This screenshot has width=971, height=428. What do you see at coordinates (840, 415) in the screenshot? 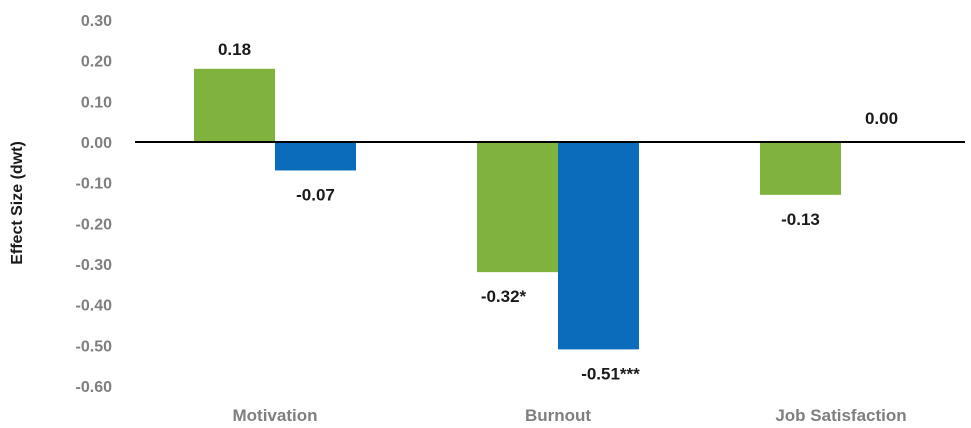
I see `x-category-label: Job Satisfaction` at bounding box center [840, 415].